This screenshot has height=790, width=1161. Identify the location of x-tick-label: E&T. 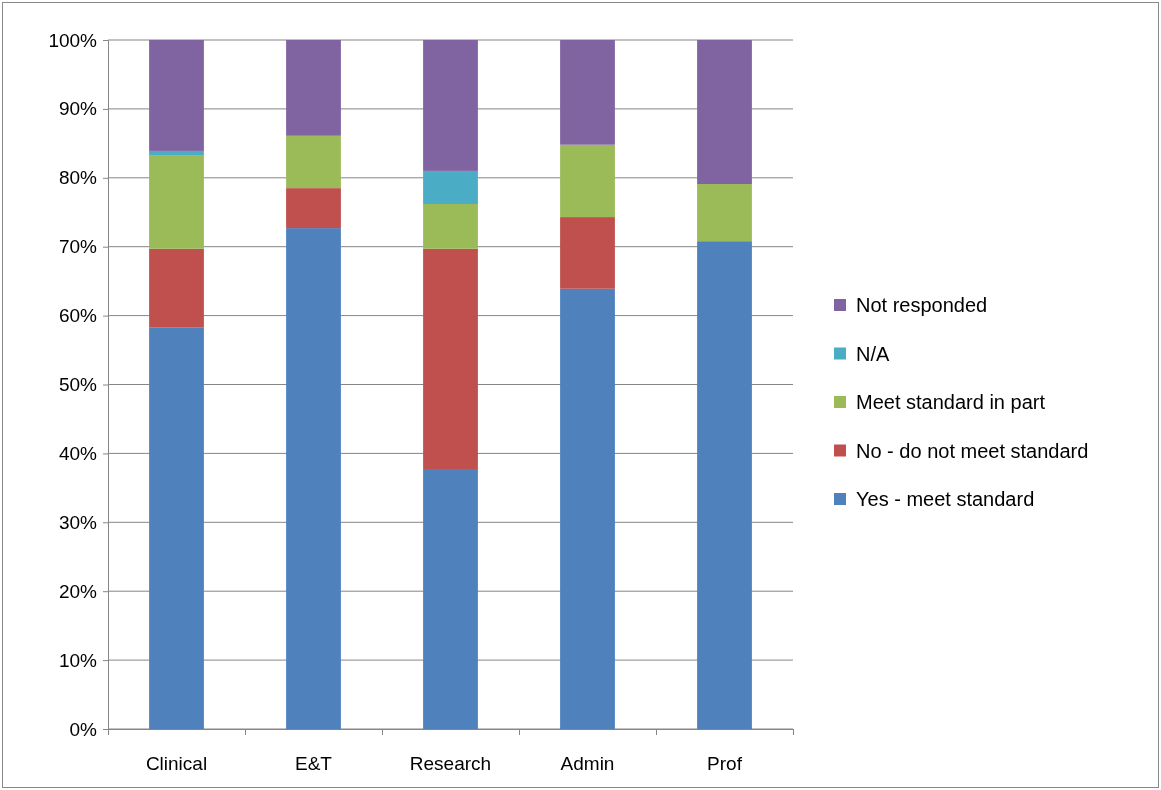
(314, 763).